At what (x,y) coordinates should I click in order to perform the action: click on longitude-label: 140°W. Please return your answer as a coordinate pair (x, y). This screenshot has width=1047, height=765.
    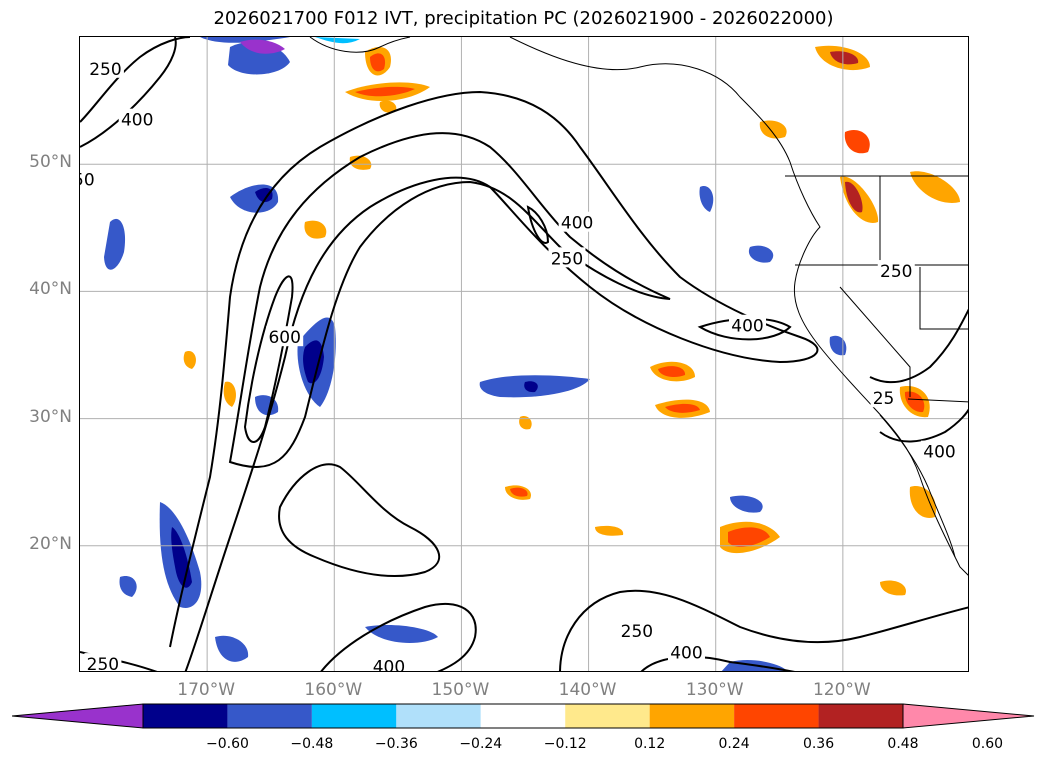
    Looking at the image, I should click on (587, 690).